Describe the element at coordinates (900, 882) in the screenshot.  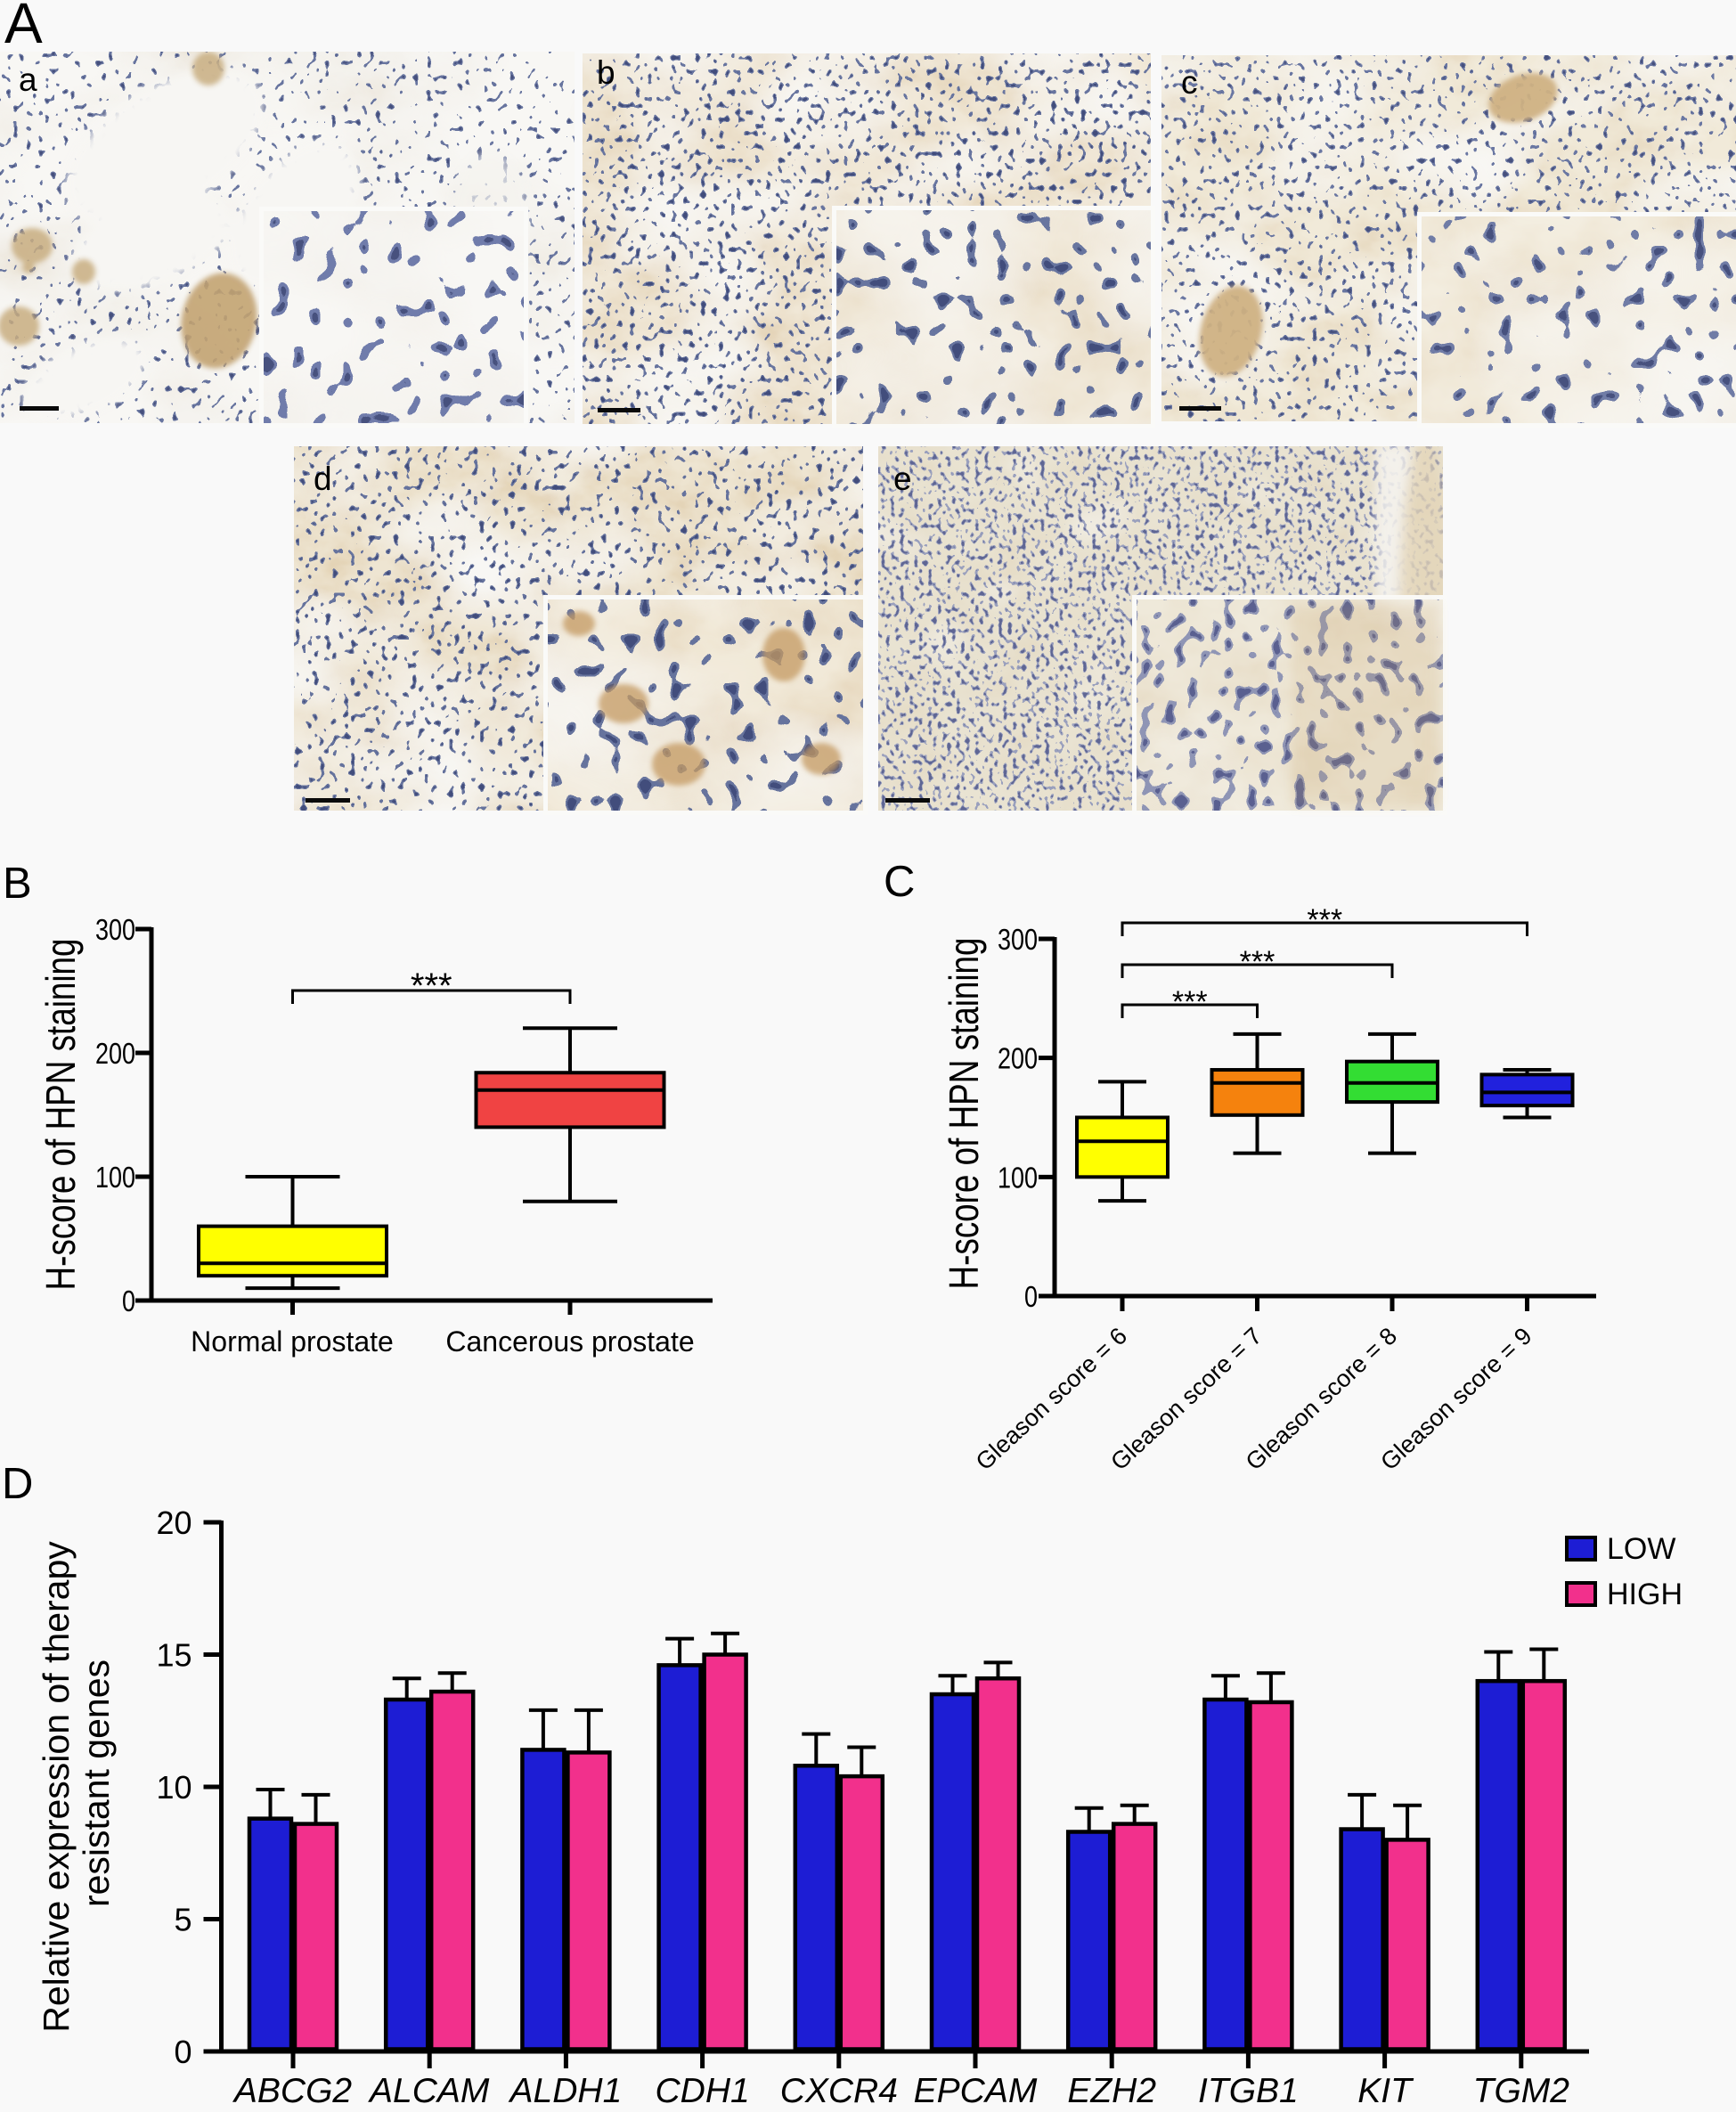
I see `svg-text: C` at that location.